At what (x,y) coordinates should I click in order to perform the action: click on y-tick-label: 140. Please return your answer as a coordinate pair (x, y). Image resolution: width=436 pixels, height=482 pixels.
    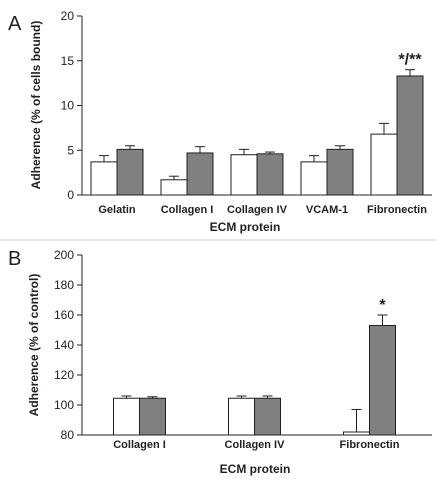
    Looking at the image, I should click on (64, 345).